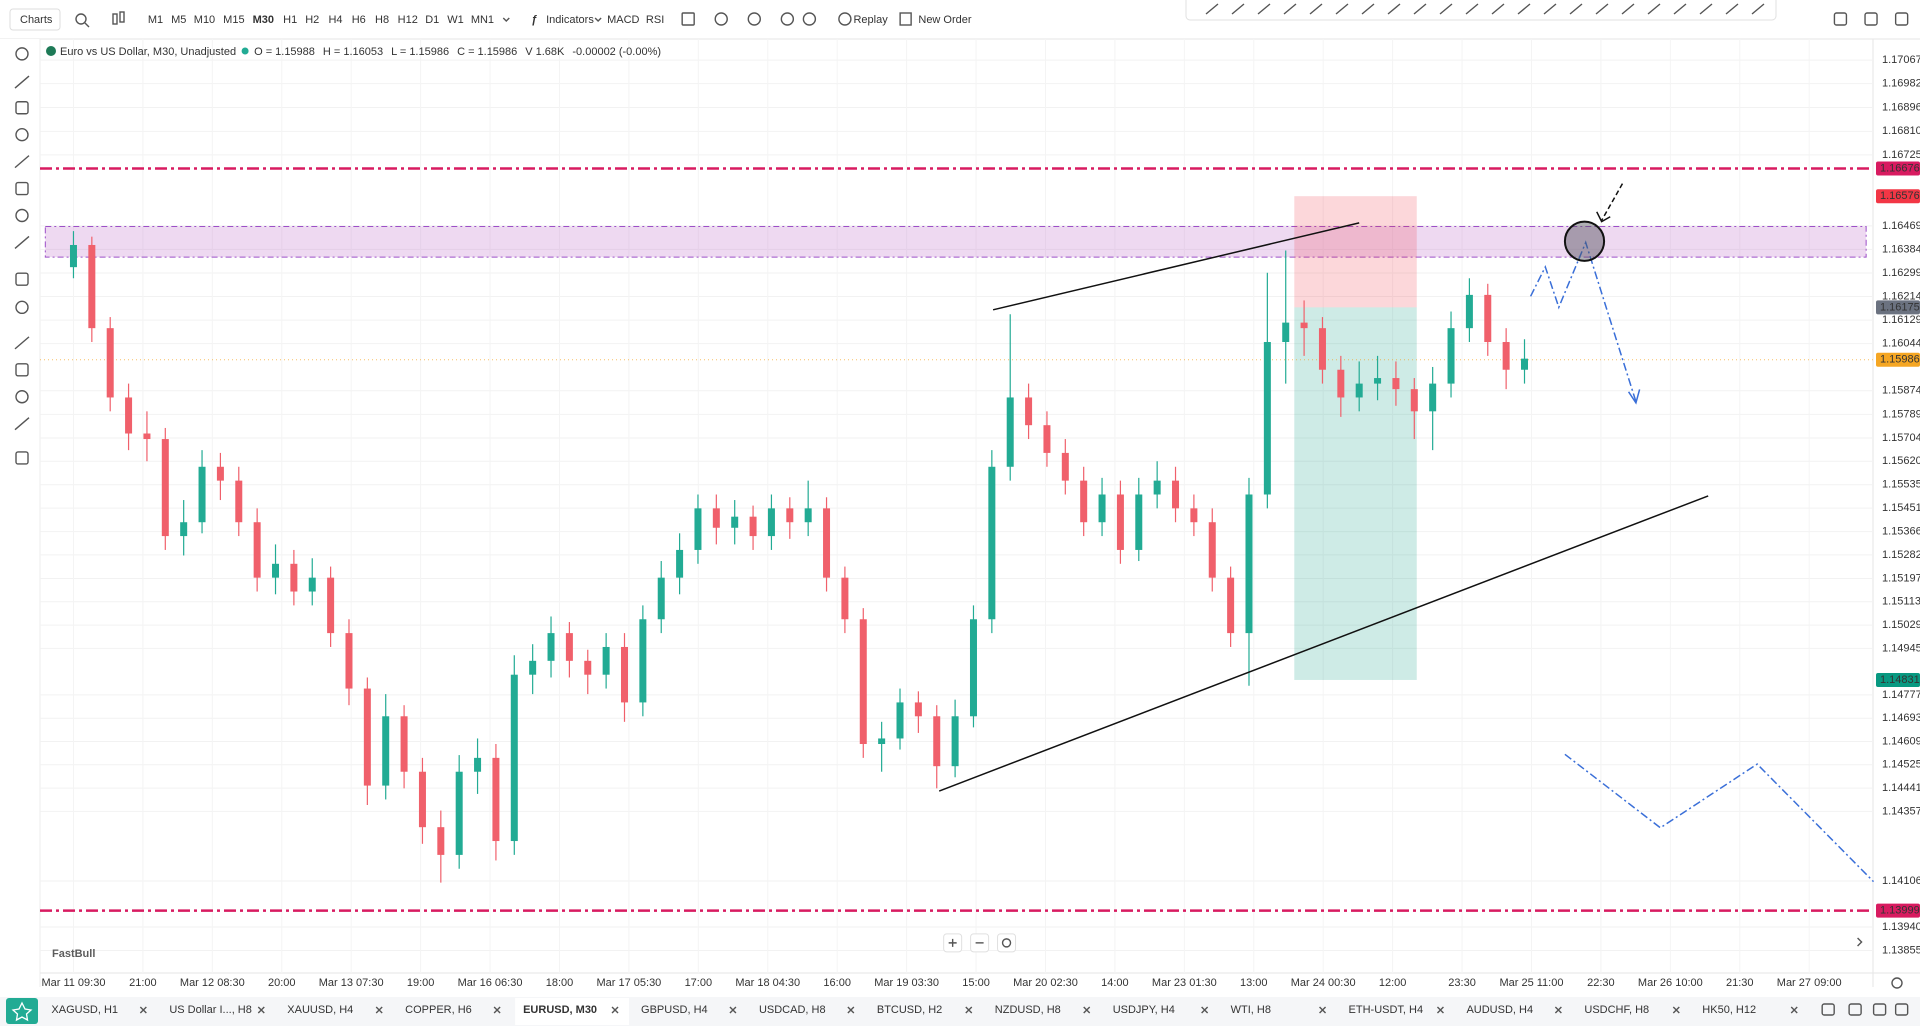  What do you see at coordinates (1616, 1010) in the screenshot?
I see `symbol-tab: USDCHF, H8` at bounding box center [1616, 1010].